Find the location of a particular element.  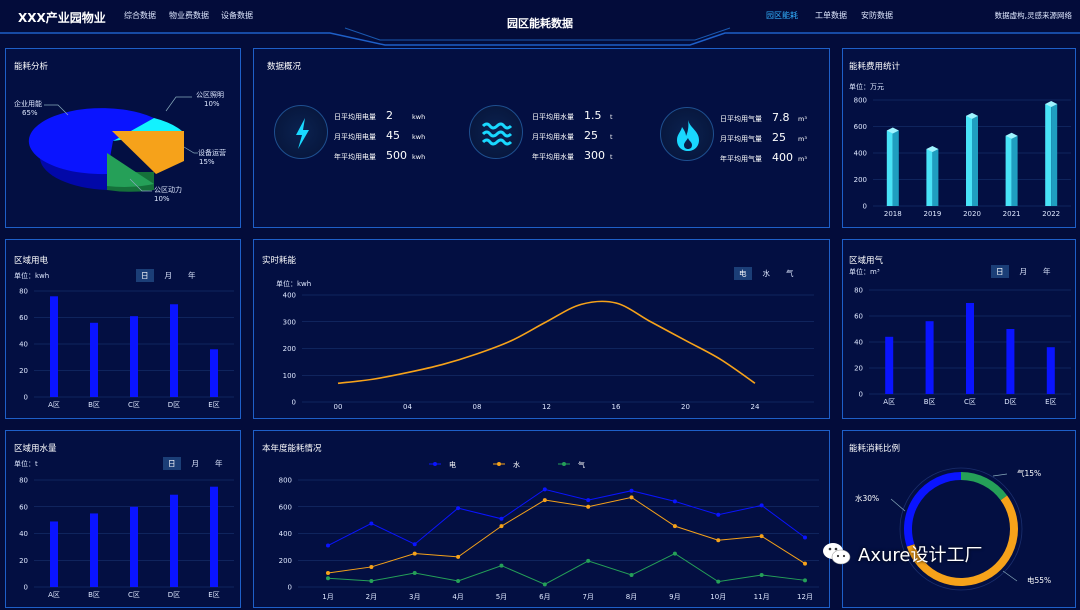

nav-property-fee: 物业费数据 is located at coordinates (189, 15).